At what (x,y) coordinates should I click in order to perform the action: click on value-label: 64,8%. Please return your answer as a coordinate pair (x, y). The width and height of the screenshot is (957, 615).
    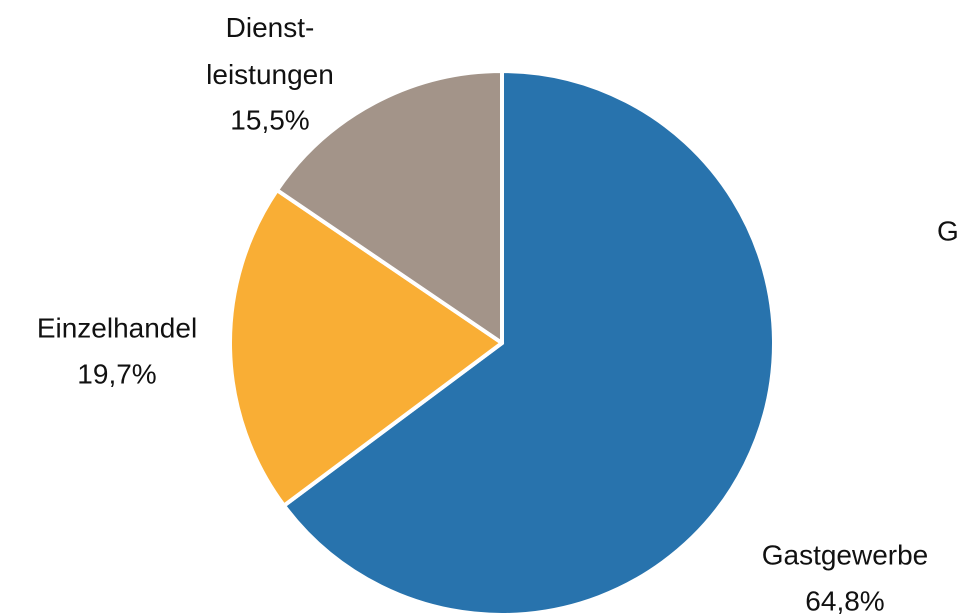
    Looking at the image, I should click on (844, 600).